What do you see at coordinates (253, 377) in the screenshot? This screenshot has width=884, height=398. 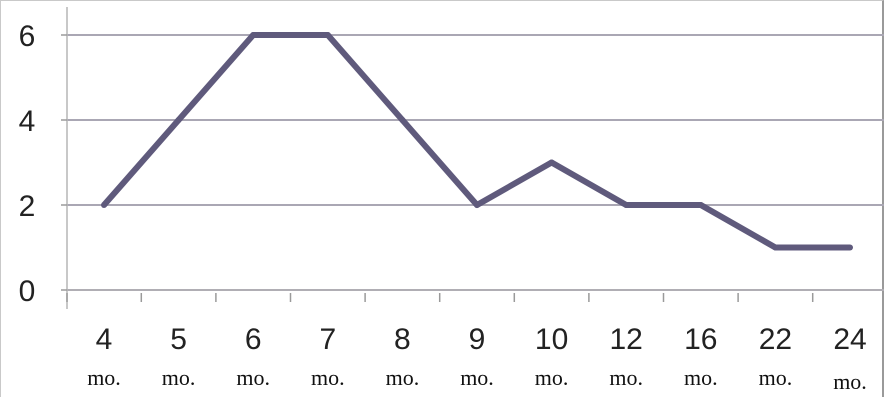 I see `x-tick-unit-6: mo.` at bounding box center [253, 377].